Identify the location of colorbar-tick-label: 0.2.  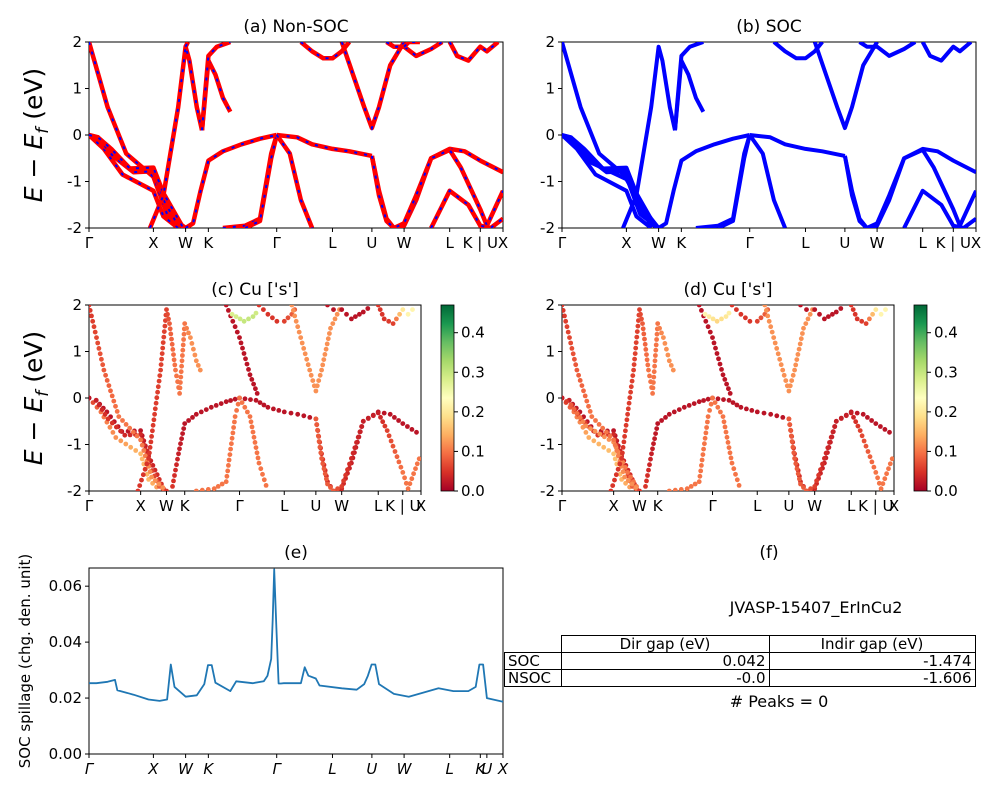
(473, 412).